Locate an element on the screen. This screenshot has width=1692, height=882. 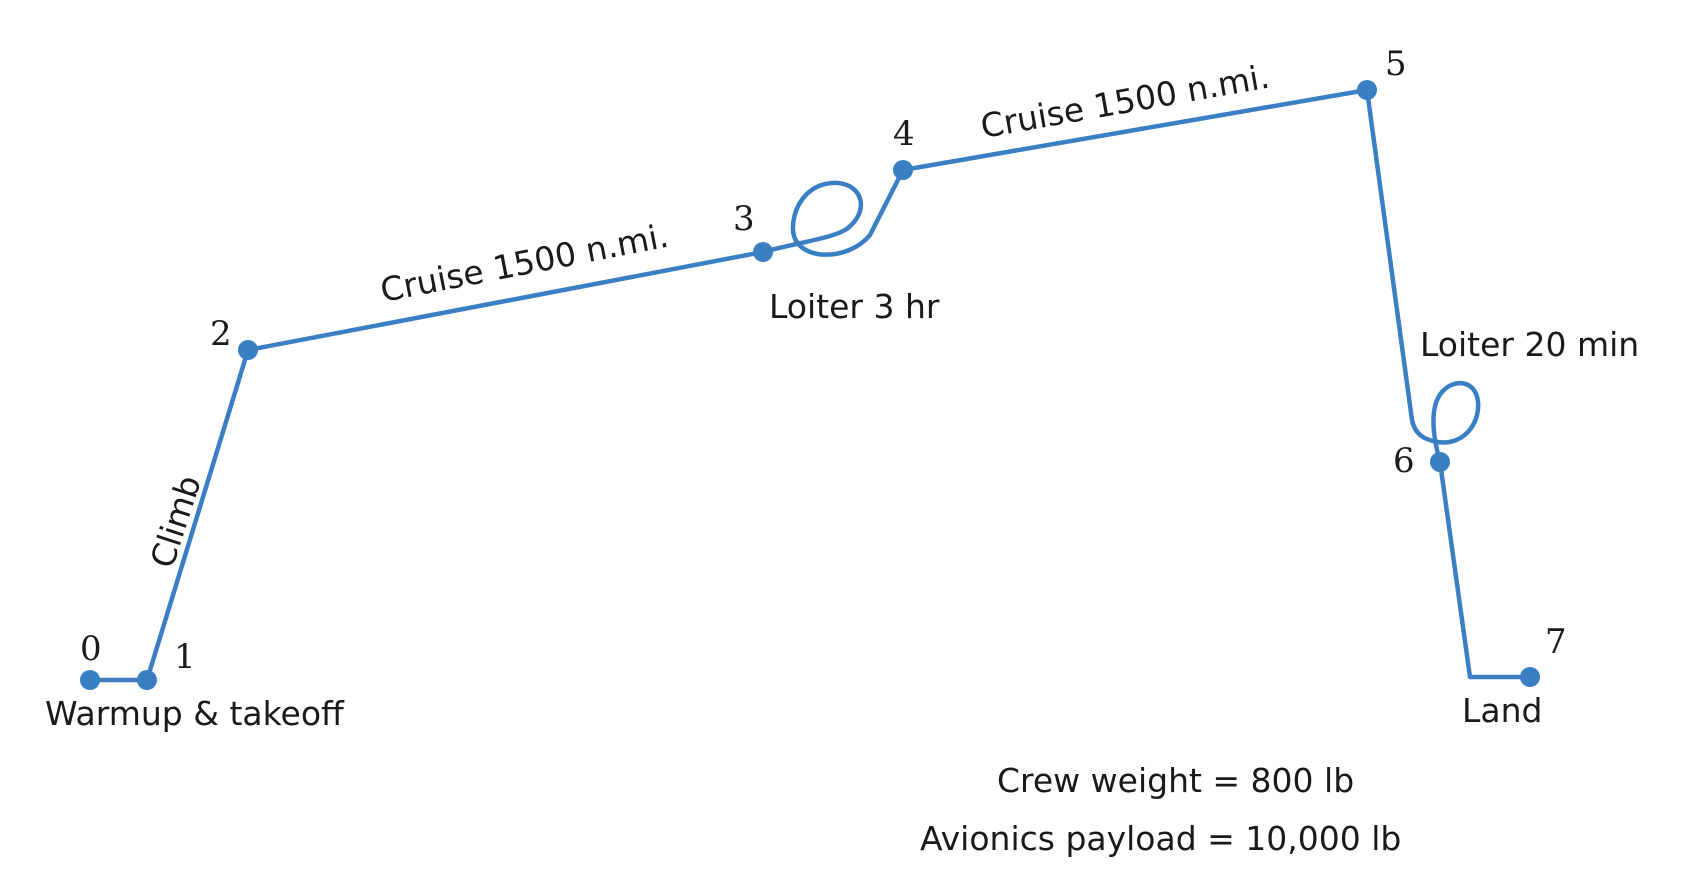
point-2-label: 2 is located at coordinates (221, 334).